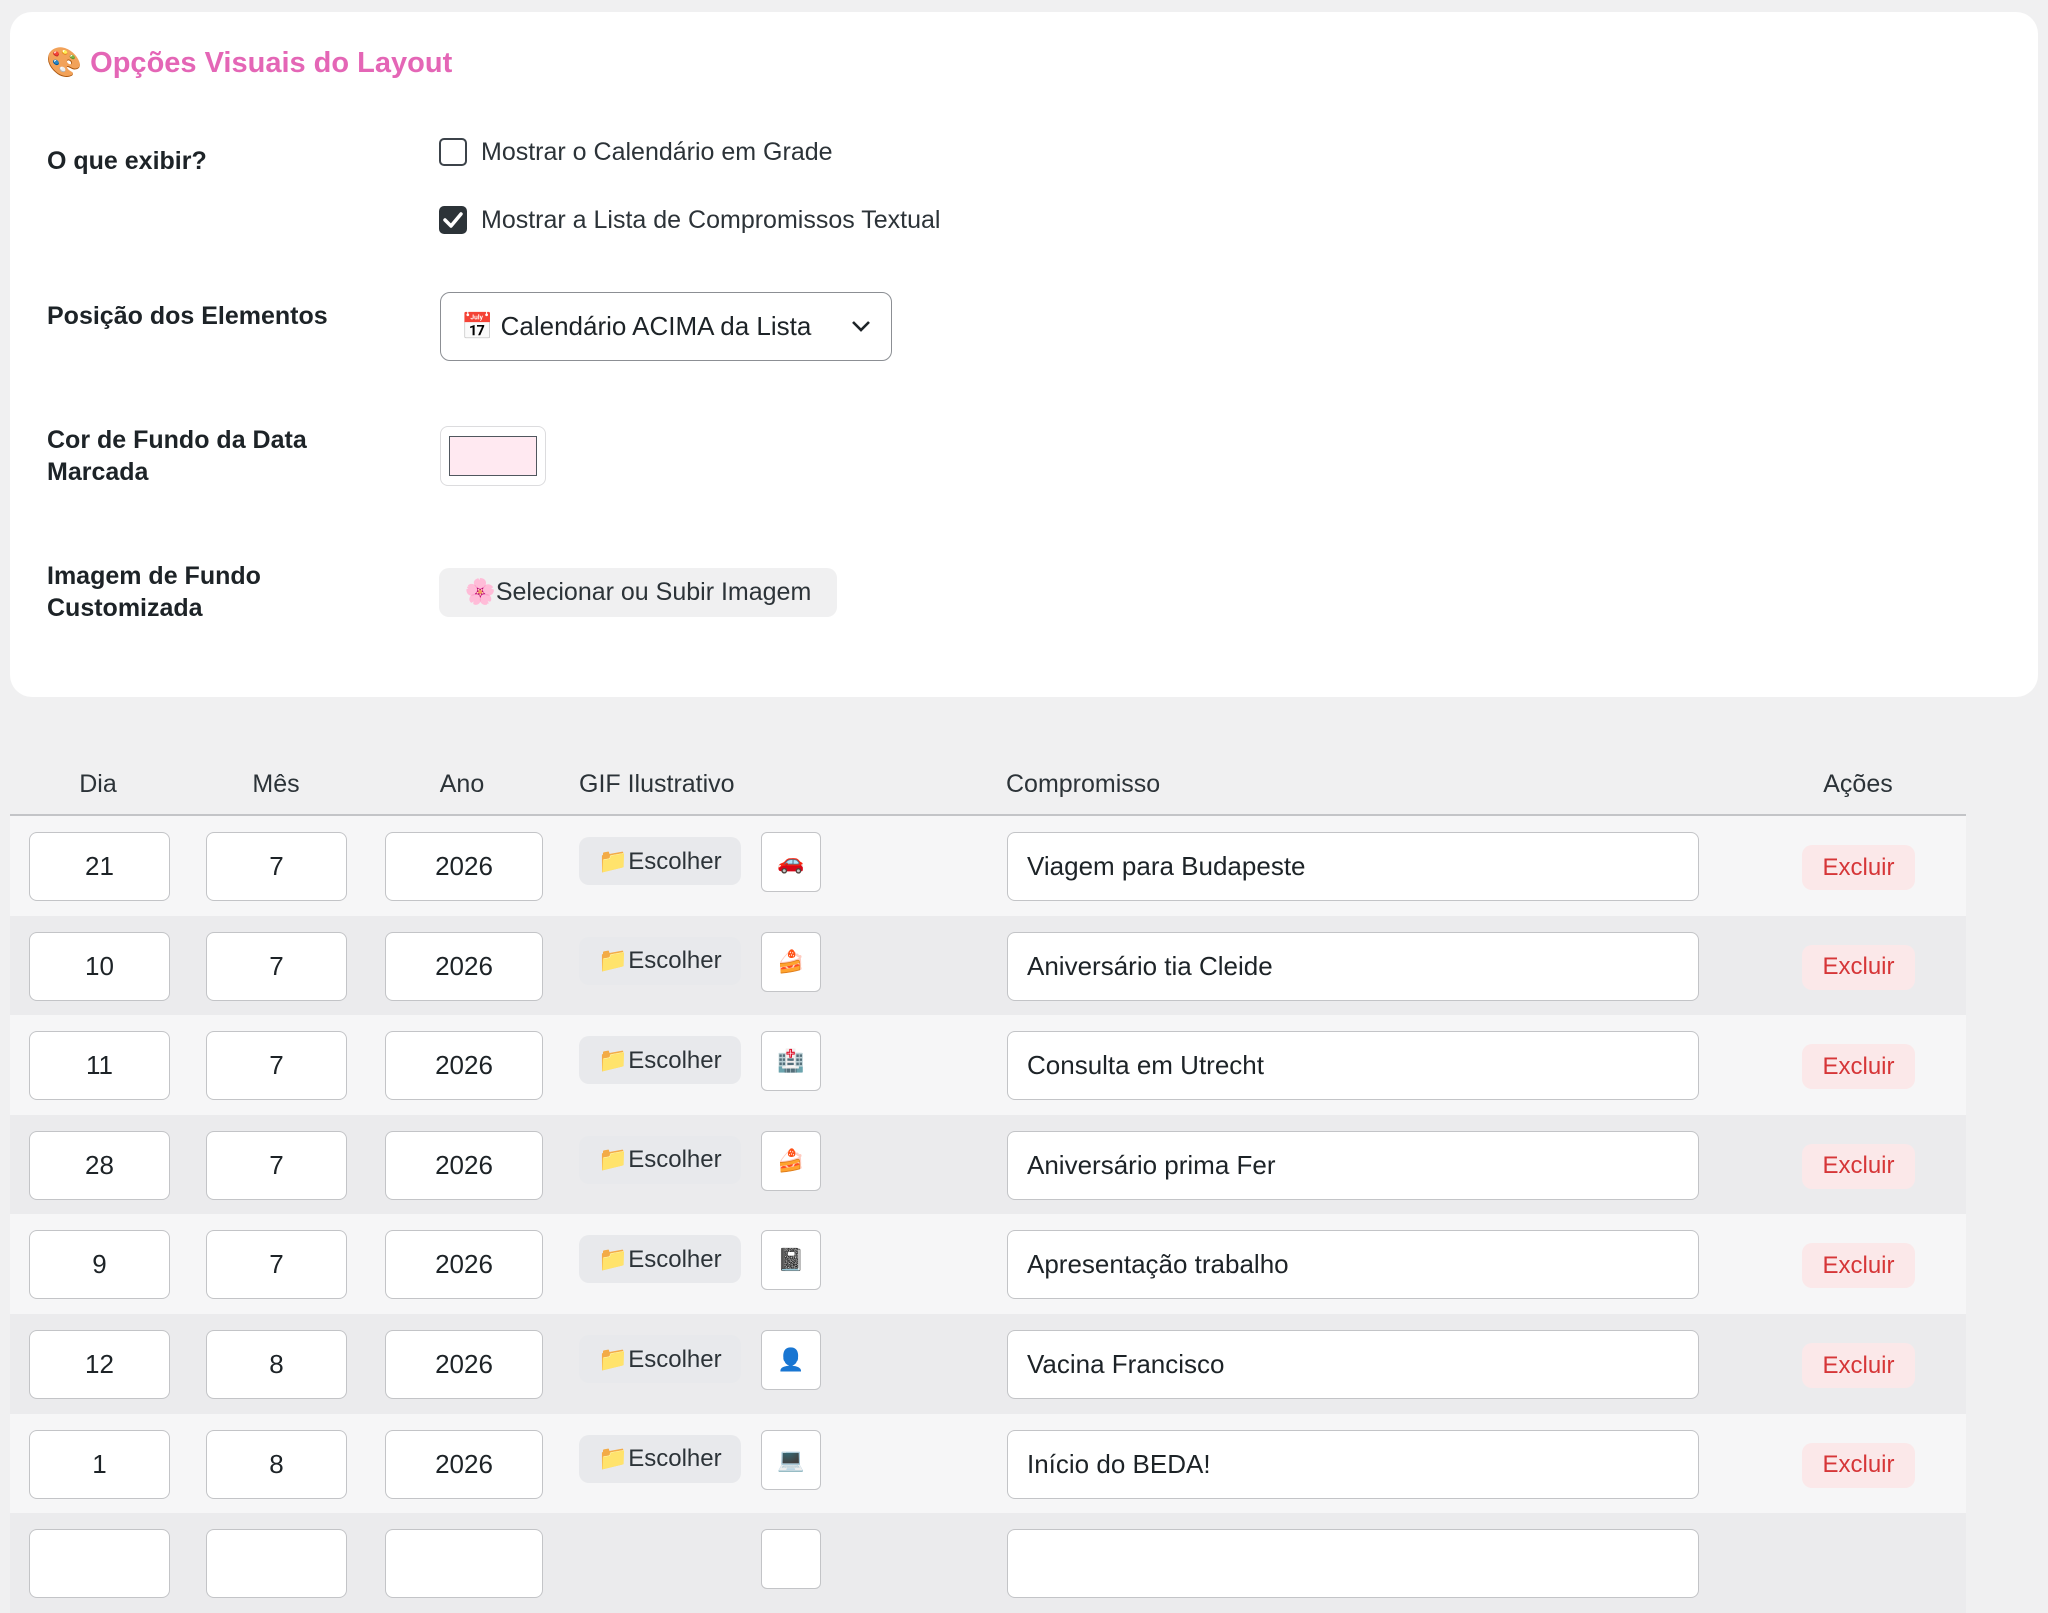 The image size is (2048, 1613). I want to click on gif-preview: 👤, so click(791, 1360).